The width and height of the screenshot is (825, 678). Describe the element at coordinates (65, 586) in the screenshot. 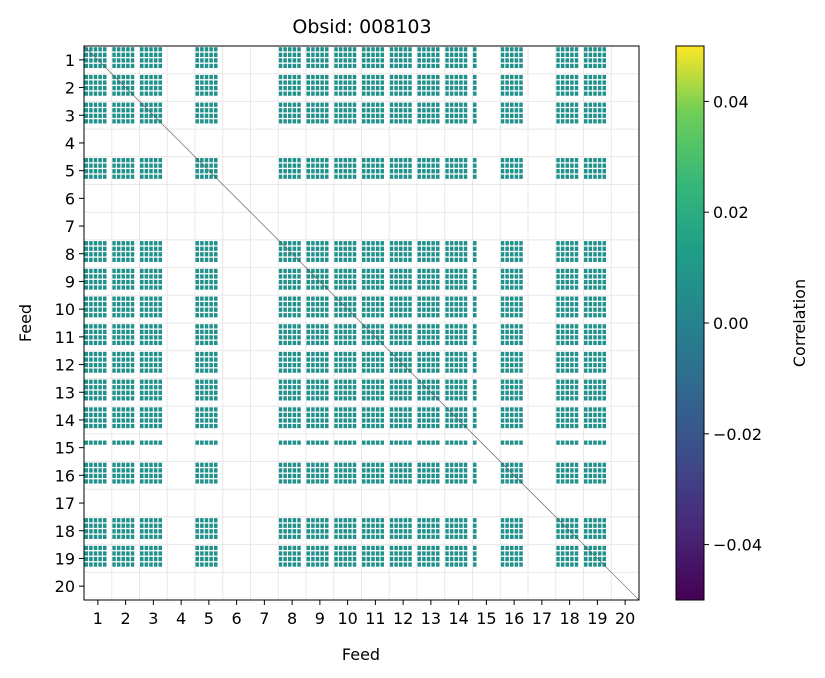

I see `y-tick-label: 20` at that location.